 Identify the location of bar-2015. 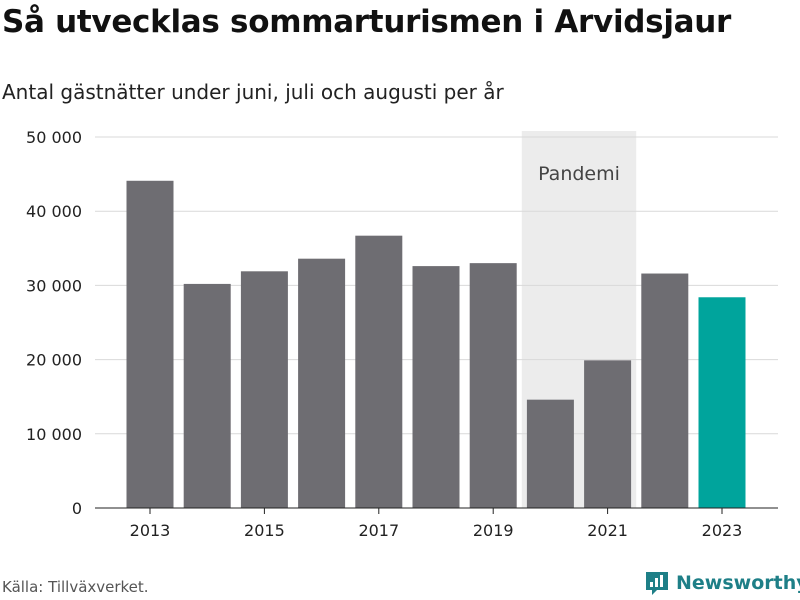
(264, 389).